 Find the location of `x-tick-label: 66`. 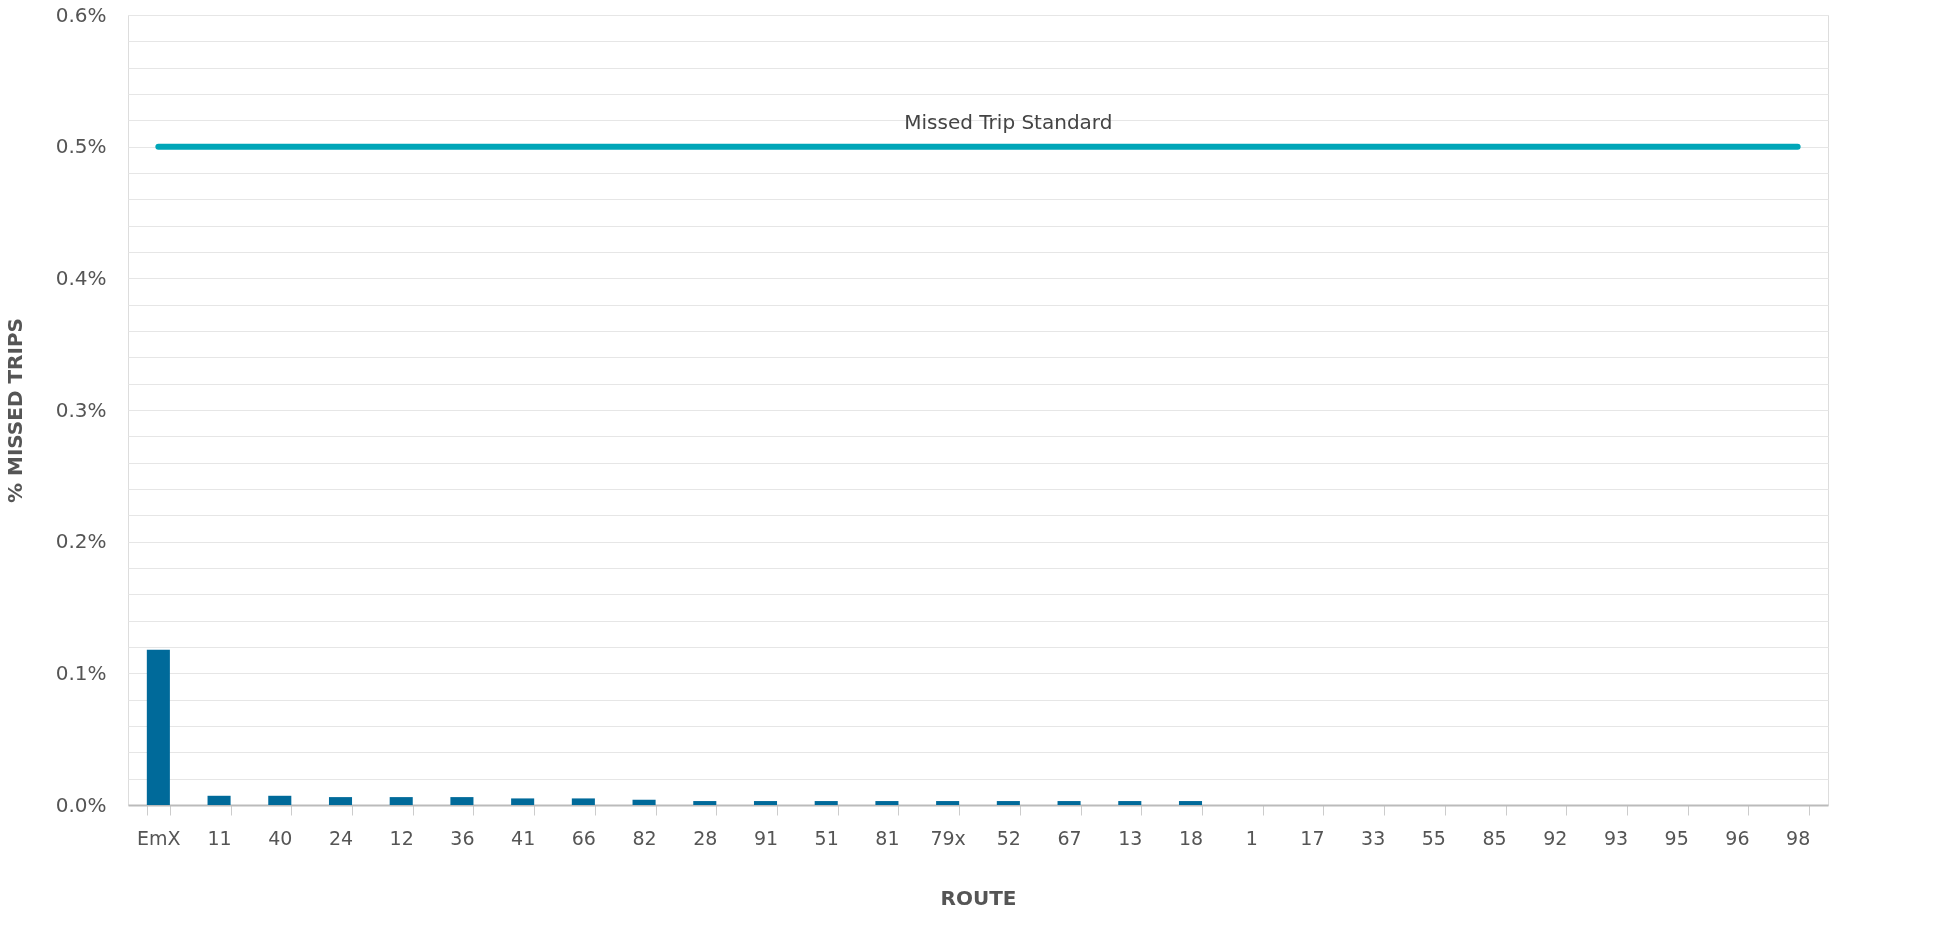

x-tick-label: 66 is located at coordinates (583, 837).